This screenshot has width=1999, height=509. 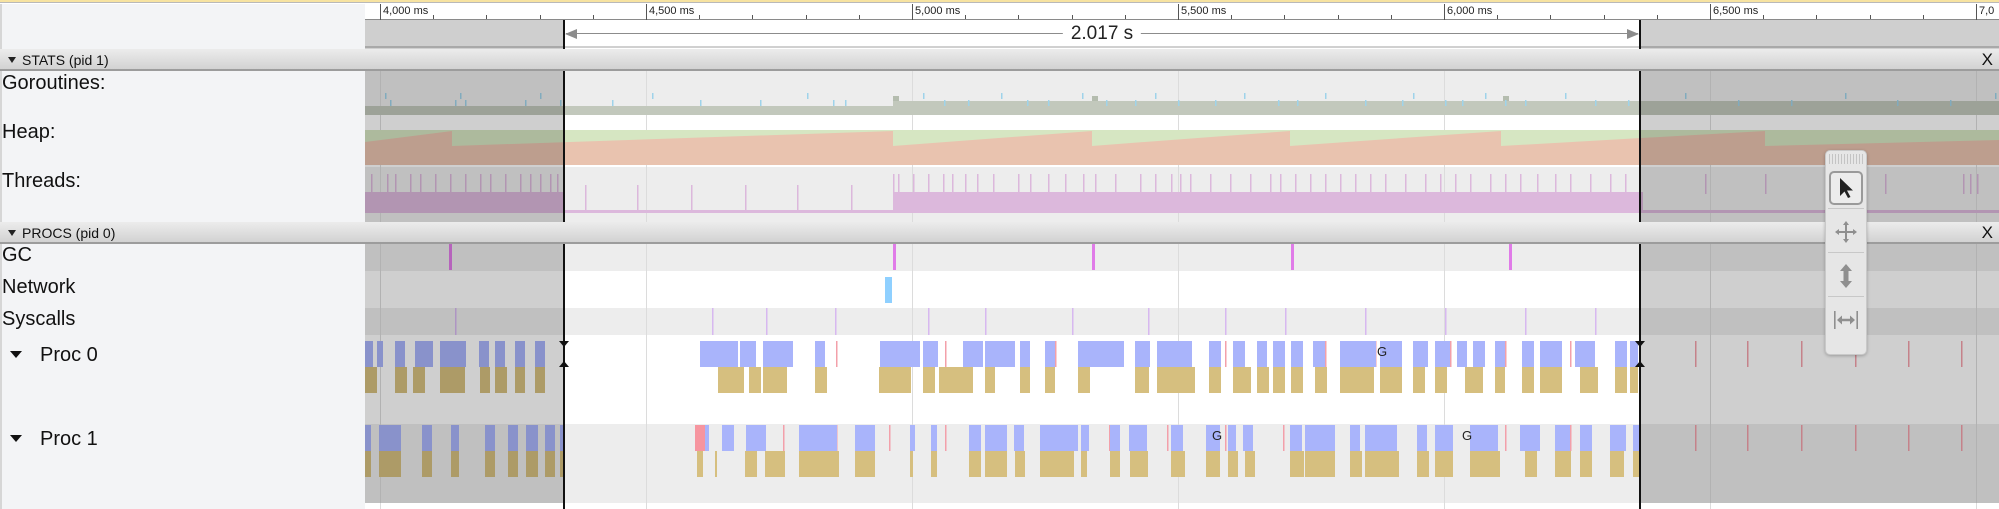 What do you see at coordinates (17, 255) in the screenshot?
I see `gc-row-label: GC` at bounding box center [17, 255].